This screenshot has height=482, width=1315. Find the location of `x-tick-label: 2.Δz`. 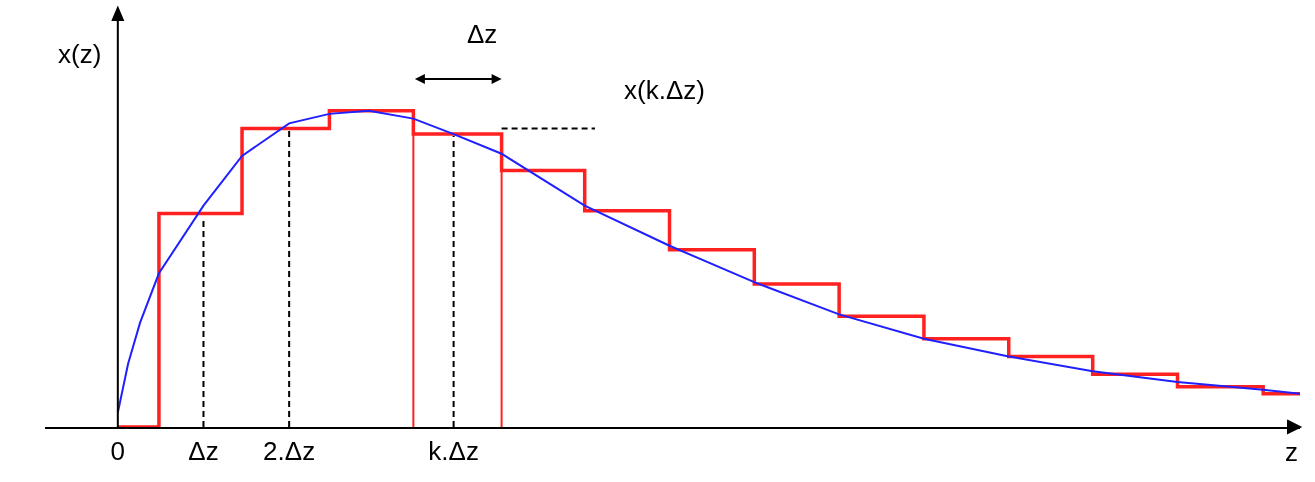

x-tick-label: 2.Δz is located at coordinates (289, 451).